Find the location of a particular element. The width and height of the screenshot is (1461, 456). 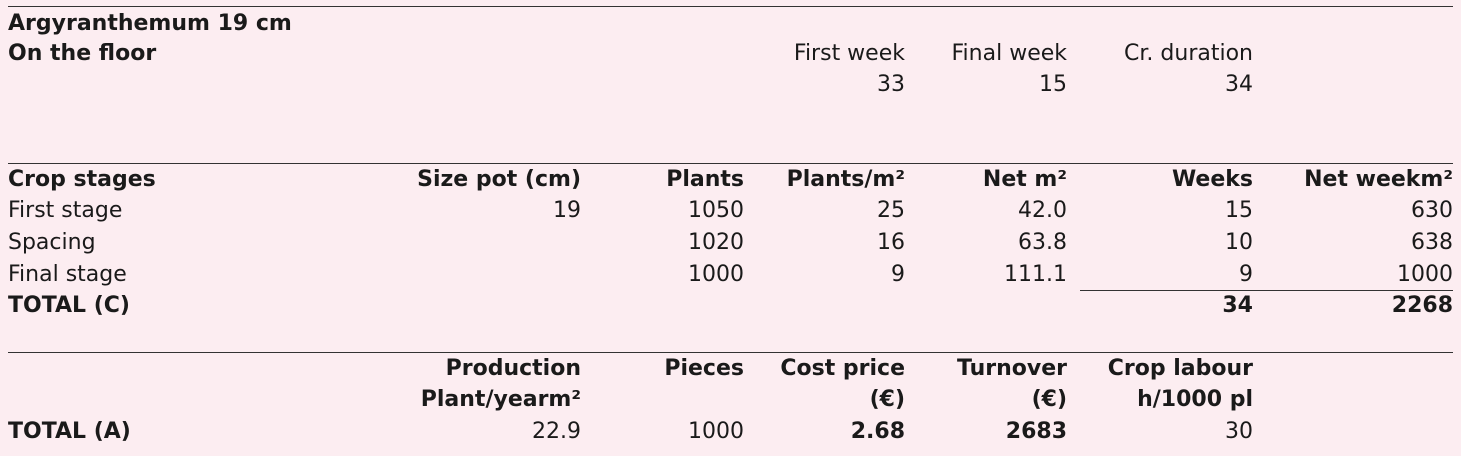

stage-name: Final stage is located at coordinates (67, 274).